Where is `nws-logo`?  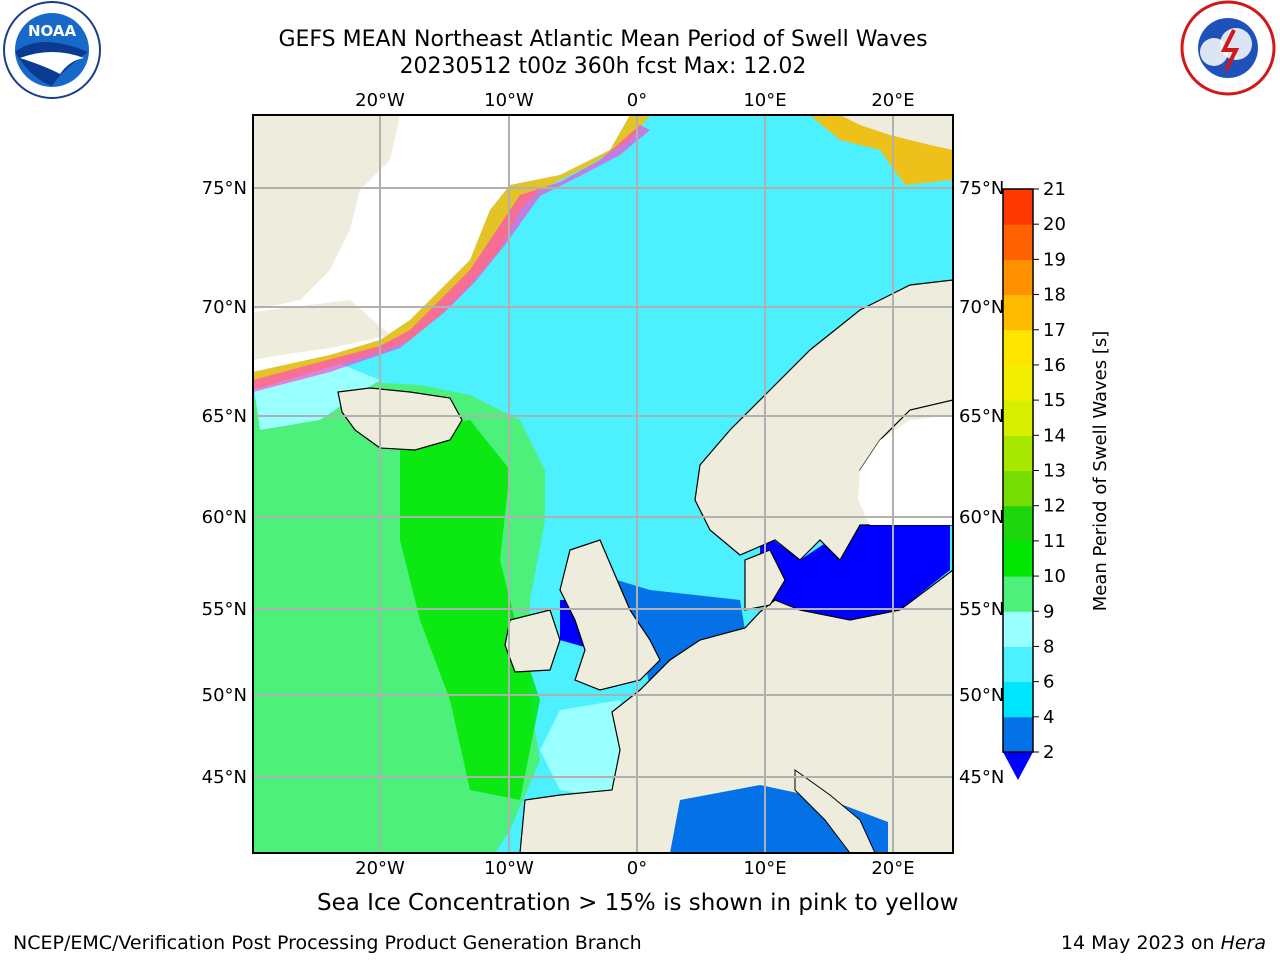
nws-logo is located at coordinates (1228, 48).